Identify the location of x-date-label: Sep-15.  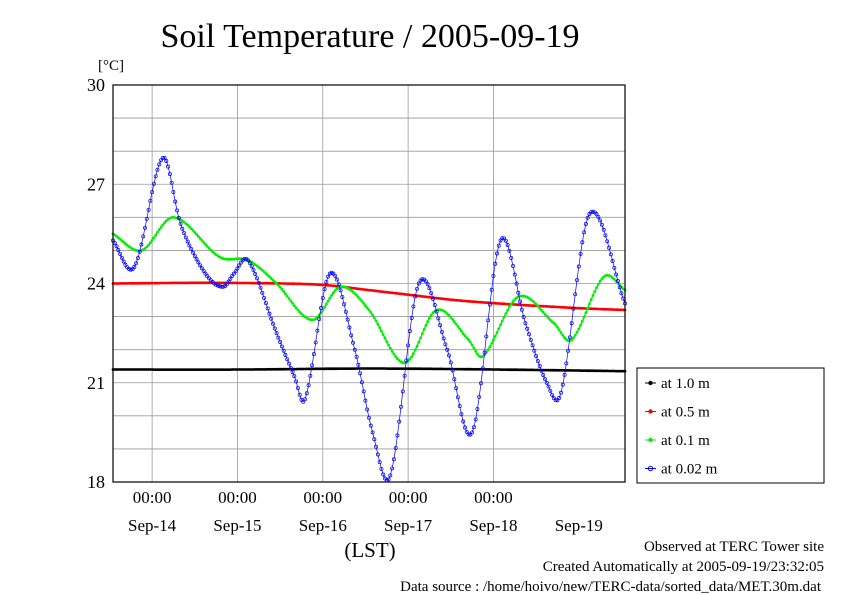
(237, 525).